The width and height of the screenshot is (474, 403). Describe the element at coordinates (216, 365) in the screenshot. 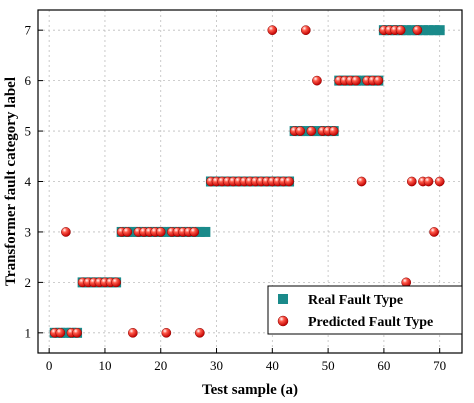

I see `x-tick-label: 30` at that location.